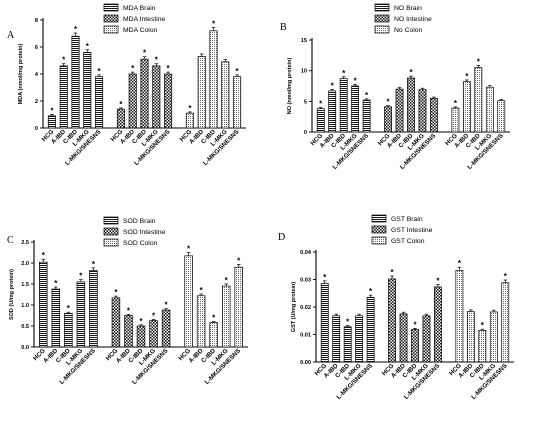 The image size is (550, 423). Describe the element at coordinates (188, 301) in the screenshot. I see `bar-12.533333333333333-0` at that location.